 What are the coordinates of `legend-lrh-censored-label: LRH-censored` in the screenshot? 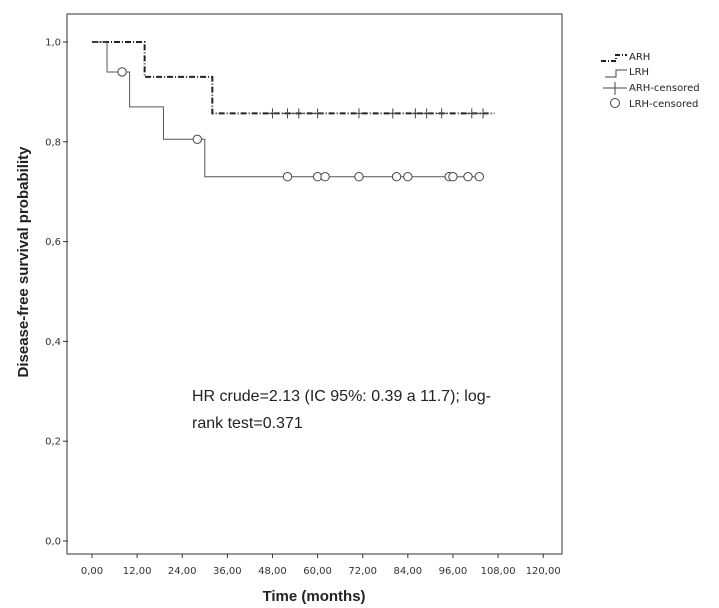 It's located at (663, 104).